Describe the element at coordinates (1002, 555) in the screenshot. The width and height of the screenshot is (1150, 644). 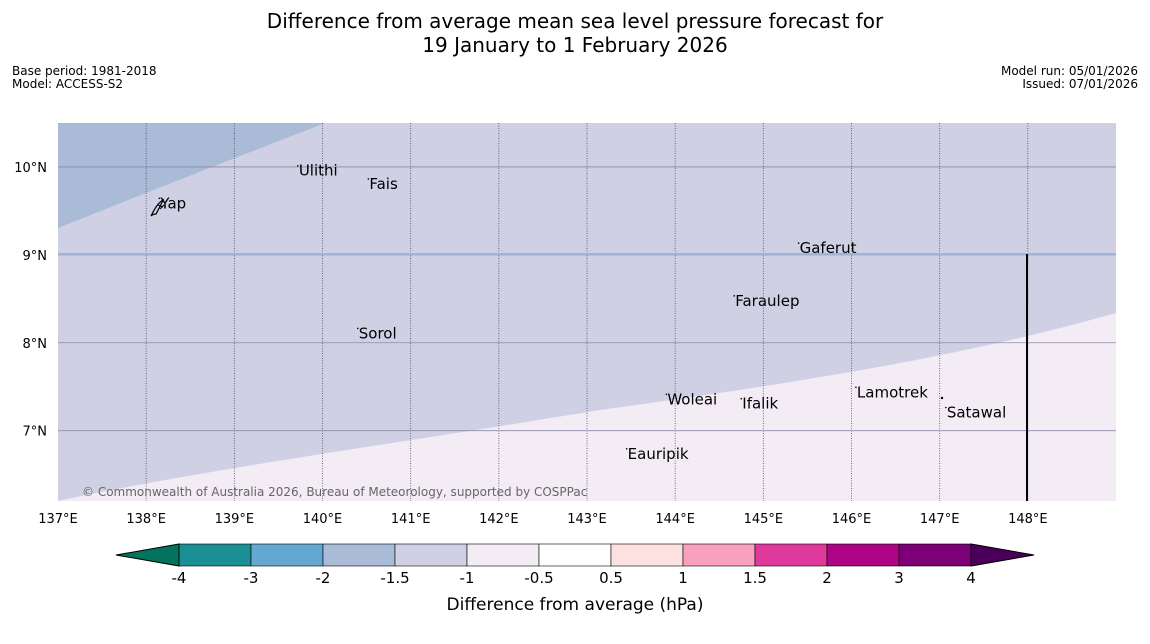
I see `colorbar-high-extend` at that location.